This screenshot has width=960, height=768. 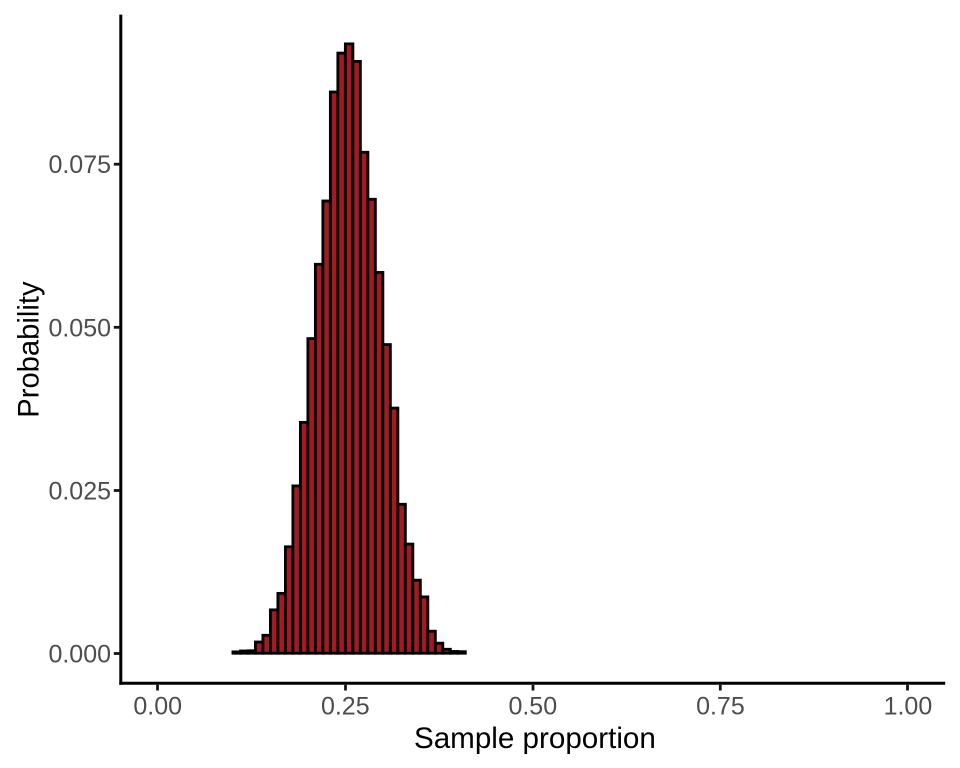 What do you see at coordinates (720, 707) in the screenshot?
I see `svg-text: 0.75` at bounding box center [720, 707].